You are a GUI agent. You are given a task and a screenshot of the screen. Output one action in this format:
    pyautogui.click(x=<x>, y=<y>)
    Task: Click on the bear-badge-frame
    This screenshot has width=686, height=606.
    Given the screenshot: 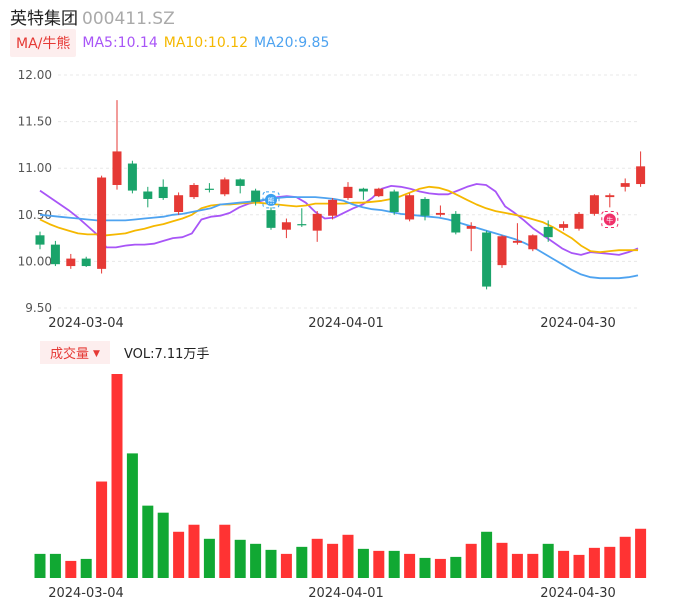 What is the action you would take?
    pyautogui.click(x=271, y=200)
    